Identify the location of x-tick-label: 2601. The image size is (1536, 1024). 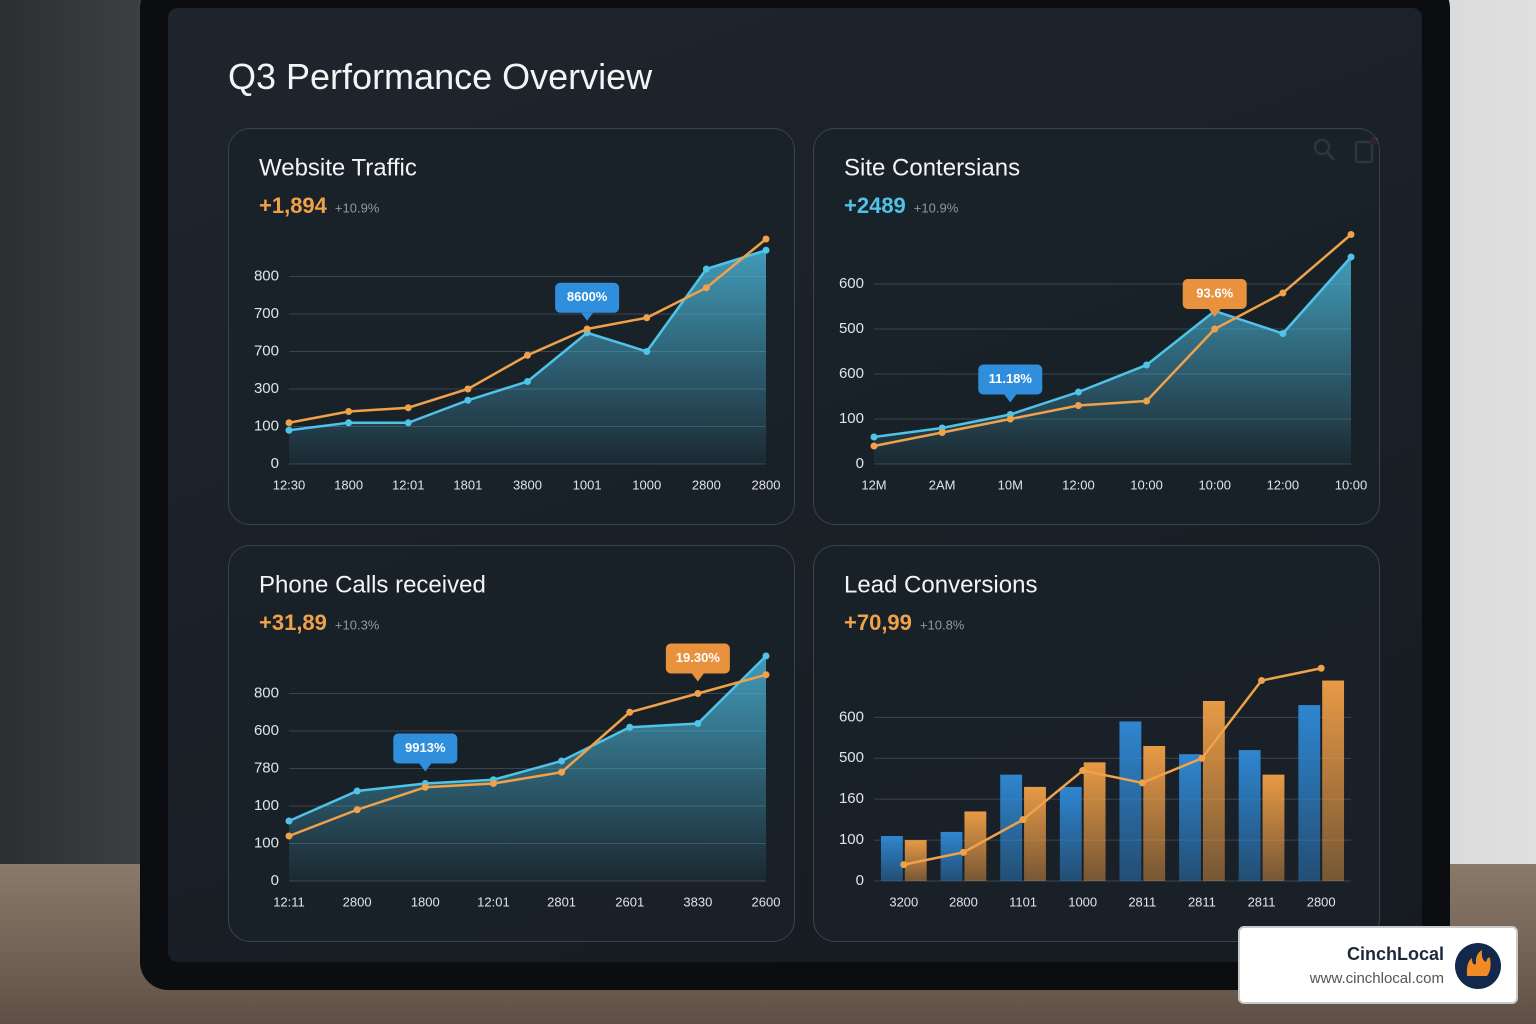
(629, 901).